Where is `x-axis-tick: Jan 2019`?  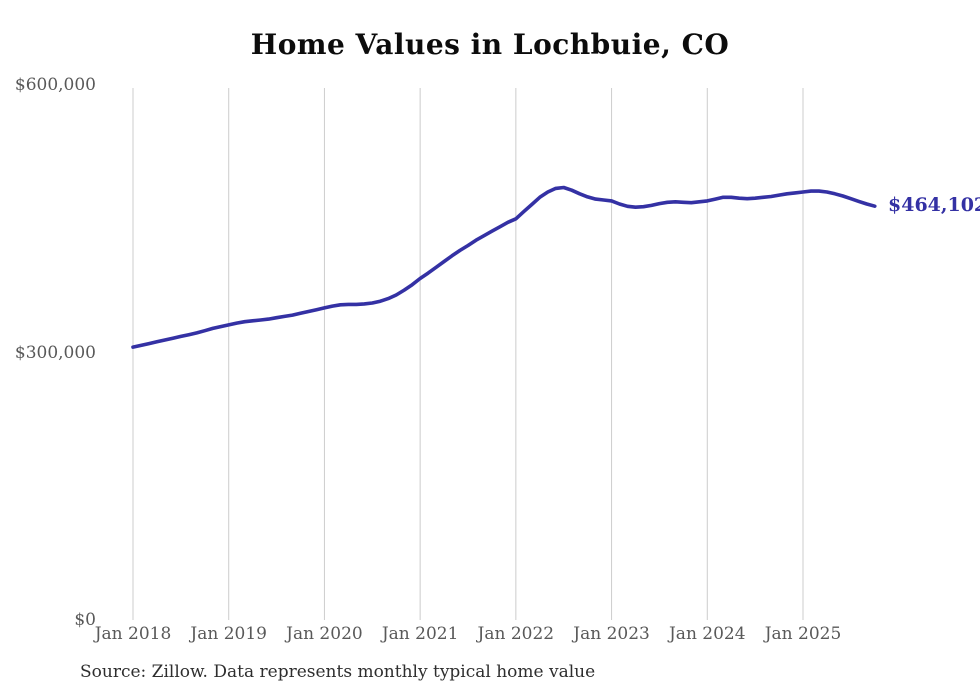
x-axis-tick: Jan 2019 is located at coordinates (228, 634).